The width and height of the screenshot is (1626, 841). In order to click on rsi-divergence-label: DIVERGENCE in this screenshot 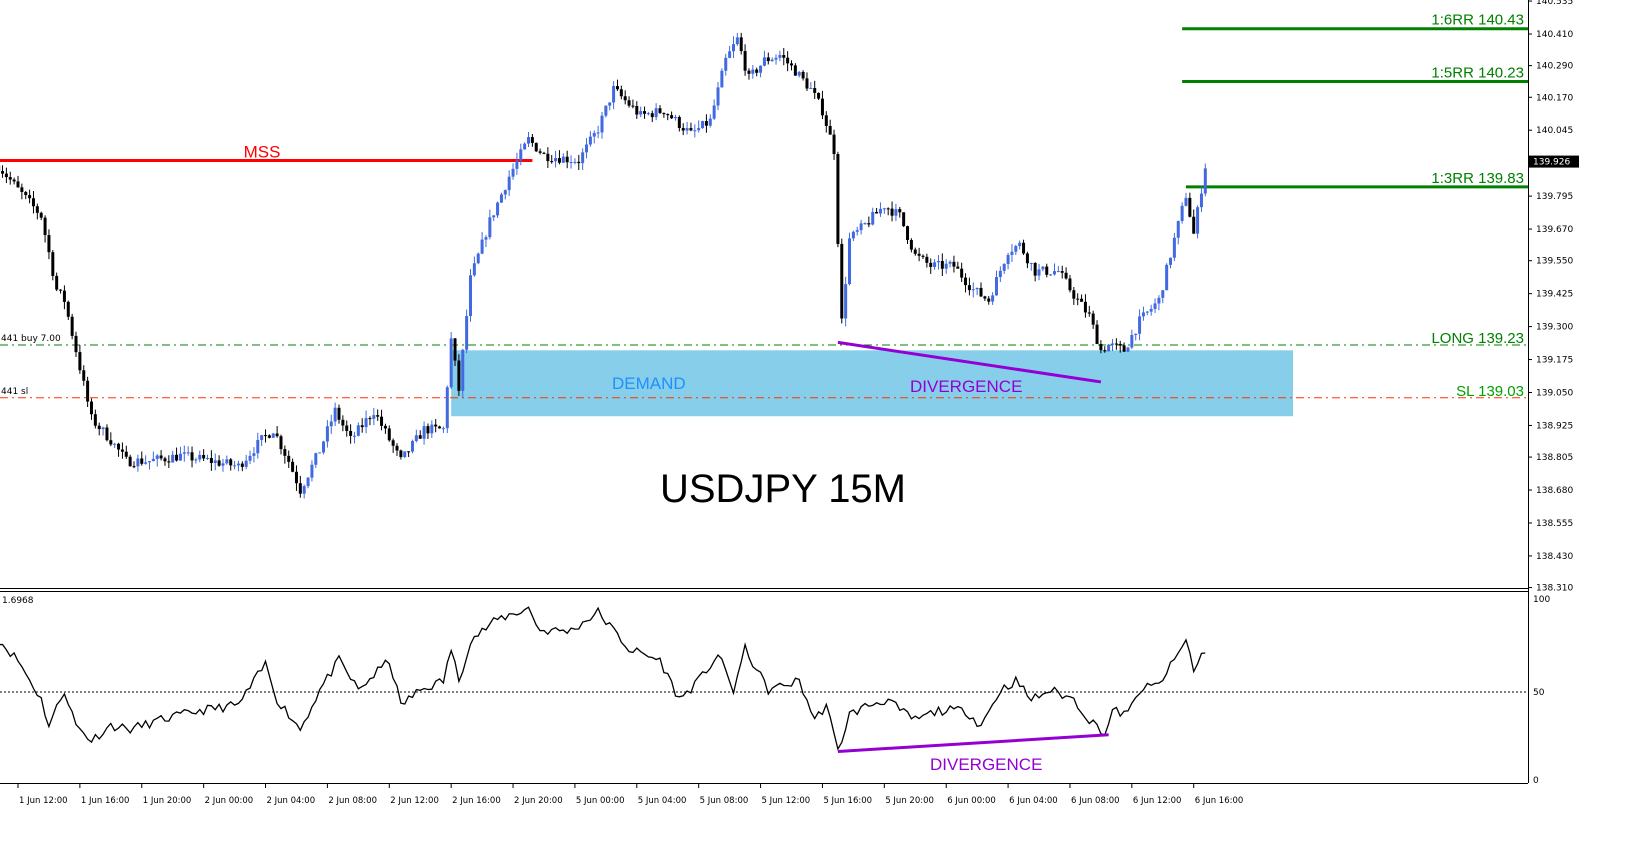, I will do `click(986, 764)`.